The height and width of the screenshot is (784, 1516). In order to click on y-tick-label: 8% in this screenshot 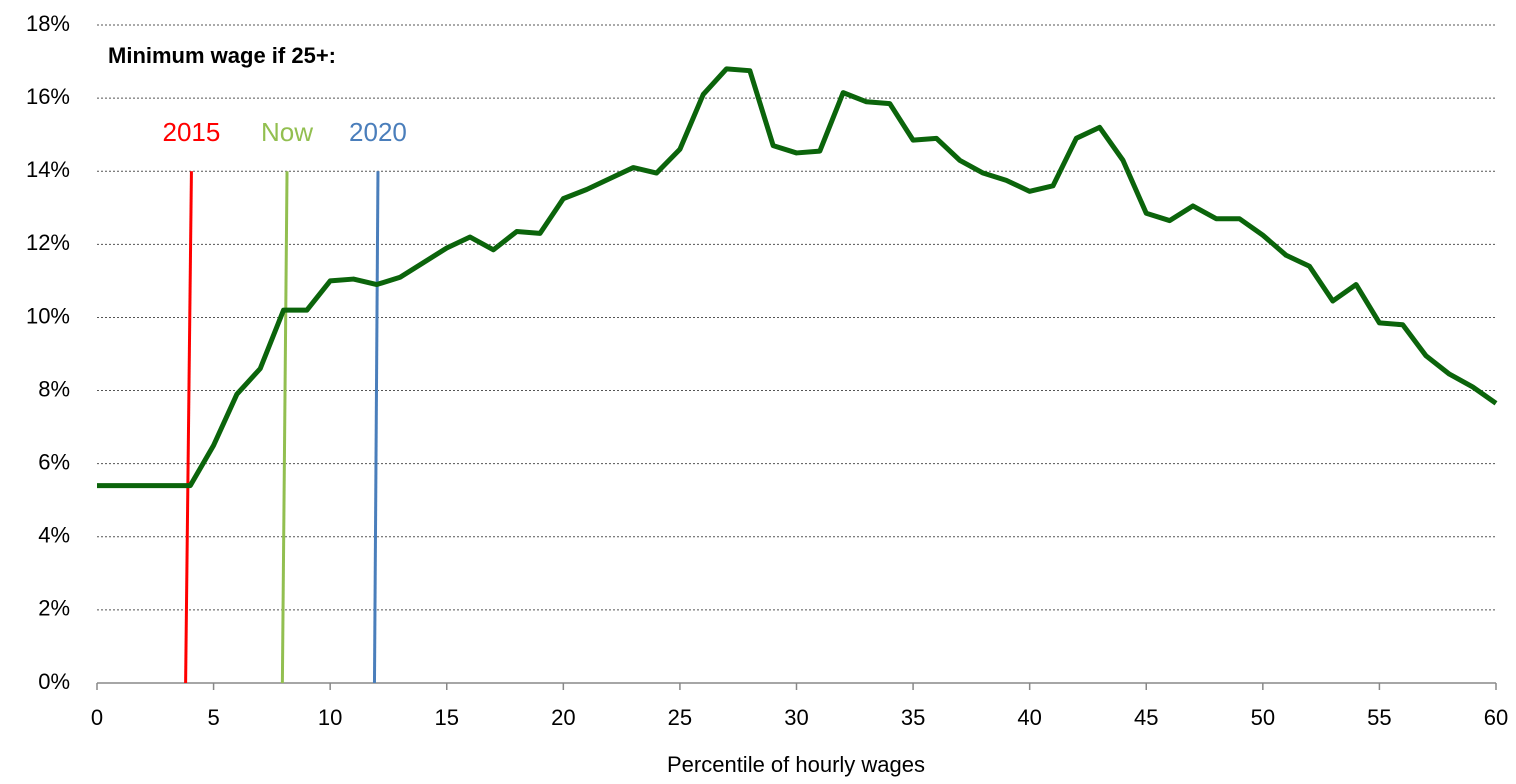, I will do `click(54, 388)`.